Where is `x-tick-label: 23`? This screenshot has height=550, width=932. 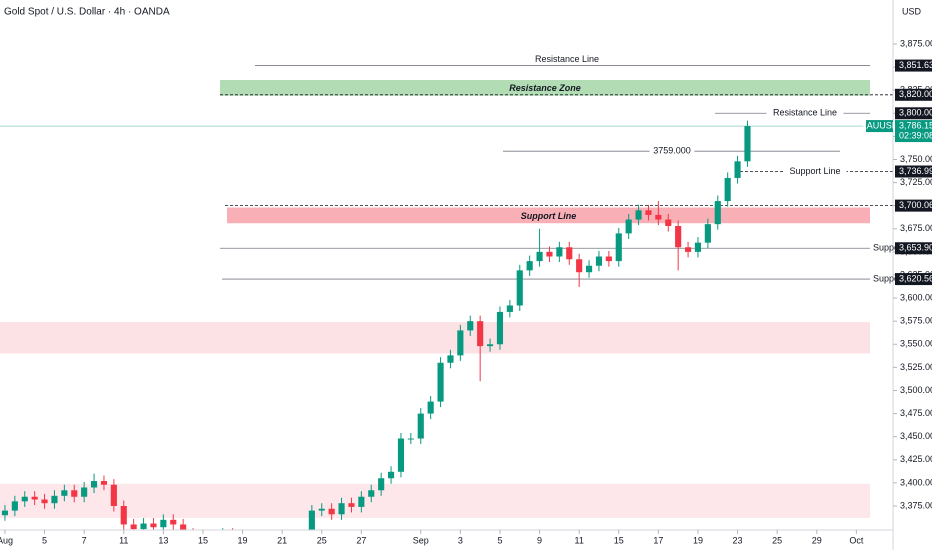 x-tick-label: 23 is located at coordinates (738, 540).